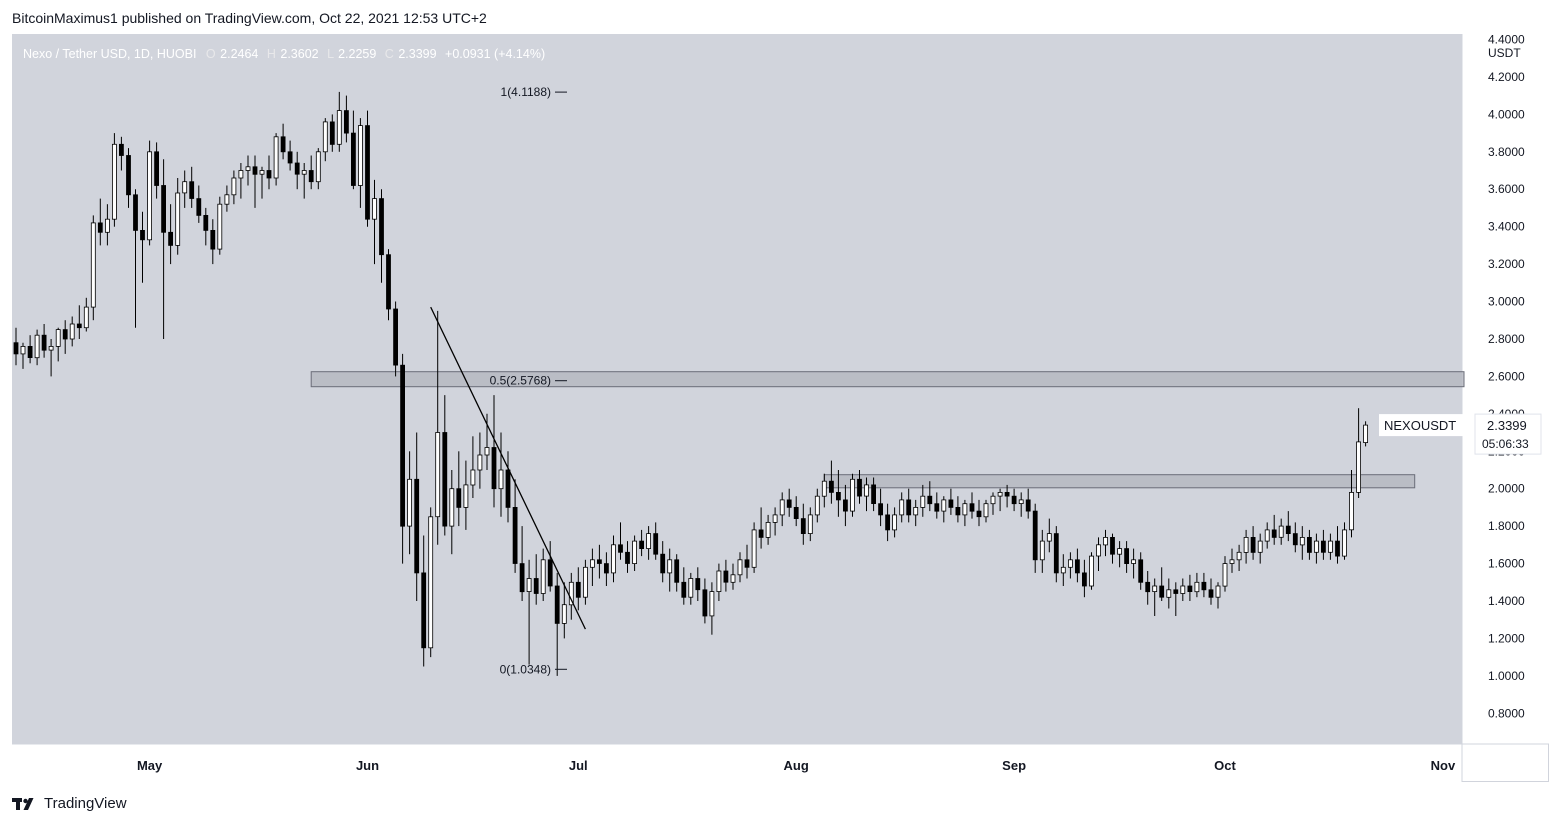 This screenshot has height=826, width=1562. I want to click on resistance-zone, so click(887, 379).